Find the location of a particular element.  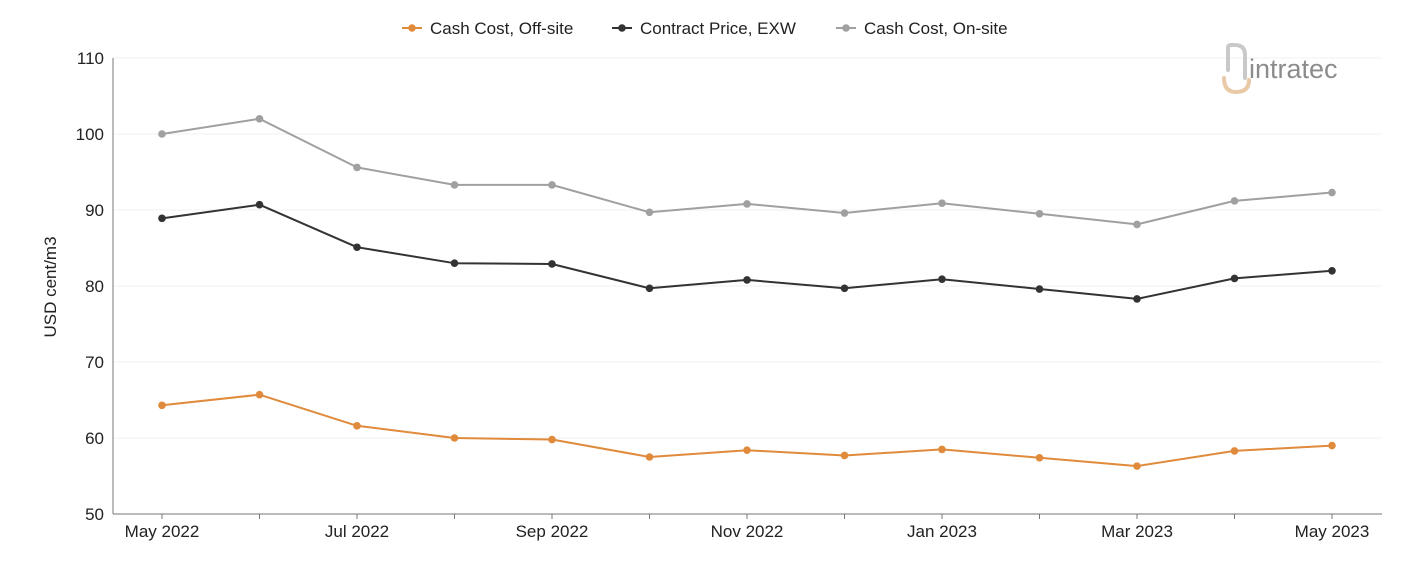

logo-text: intratec is located at coordinates (1293, 69).